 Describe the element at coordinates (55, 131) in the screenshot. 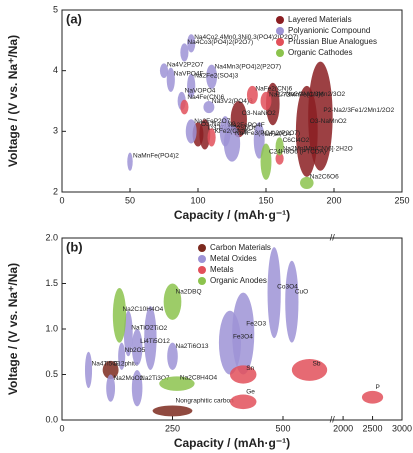

I see `y-tick-label: 3` at that location.